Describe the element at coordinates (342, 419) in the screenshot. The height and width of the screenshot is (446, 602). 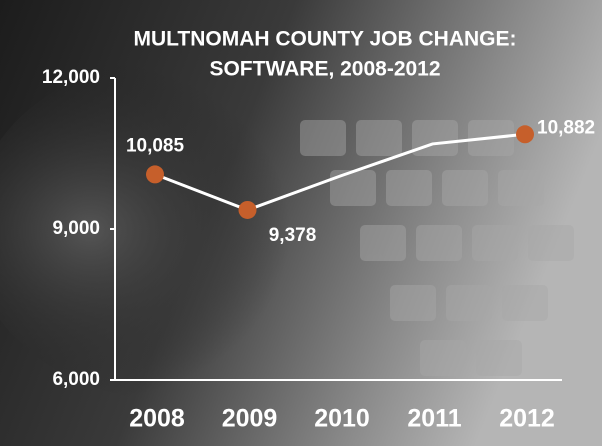
I see `x-tick-label: 2010` at that location.